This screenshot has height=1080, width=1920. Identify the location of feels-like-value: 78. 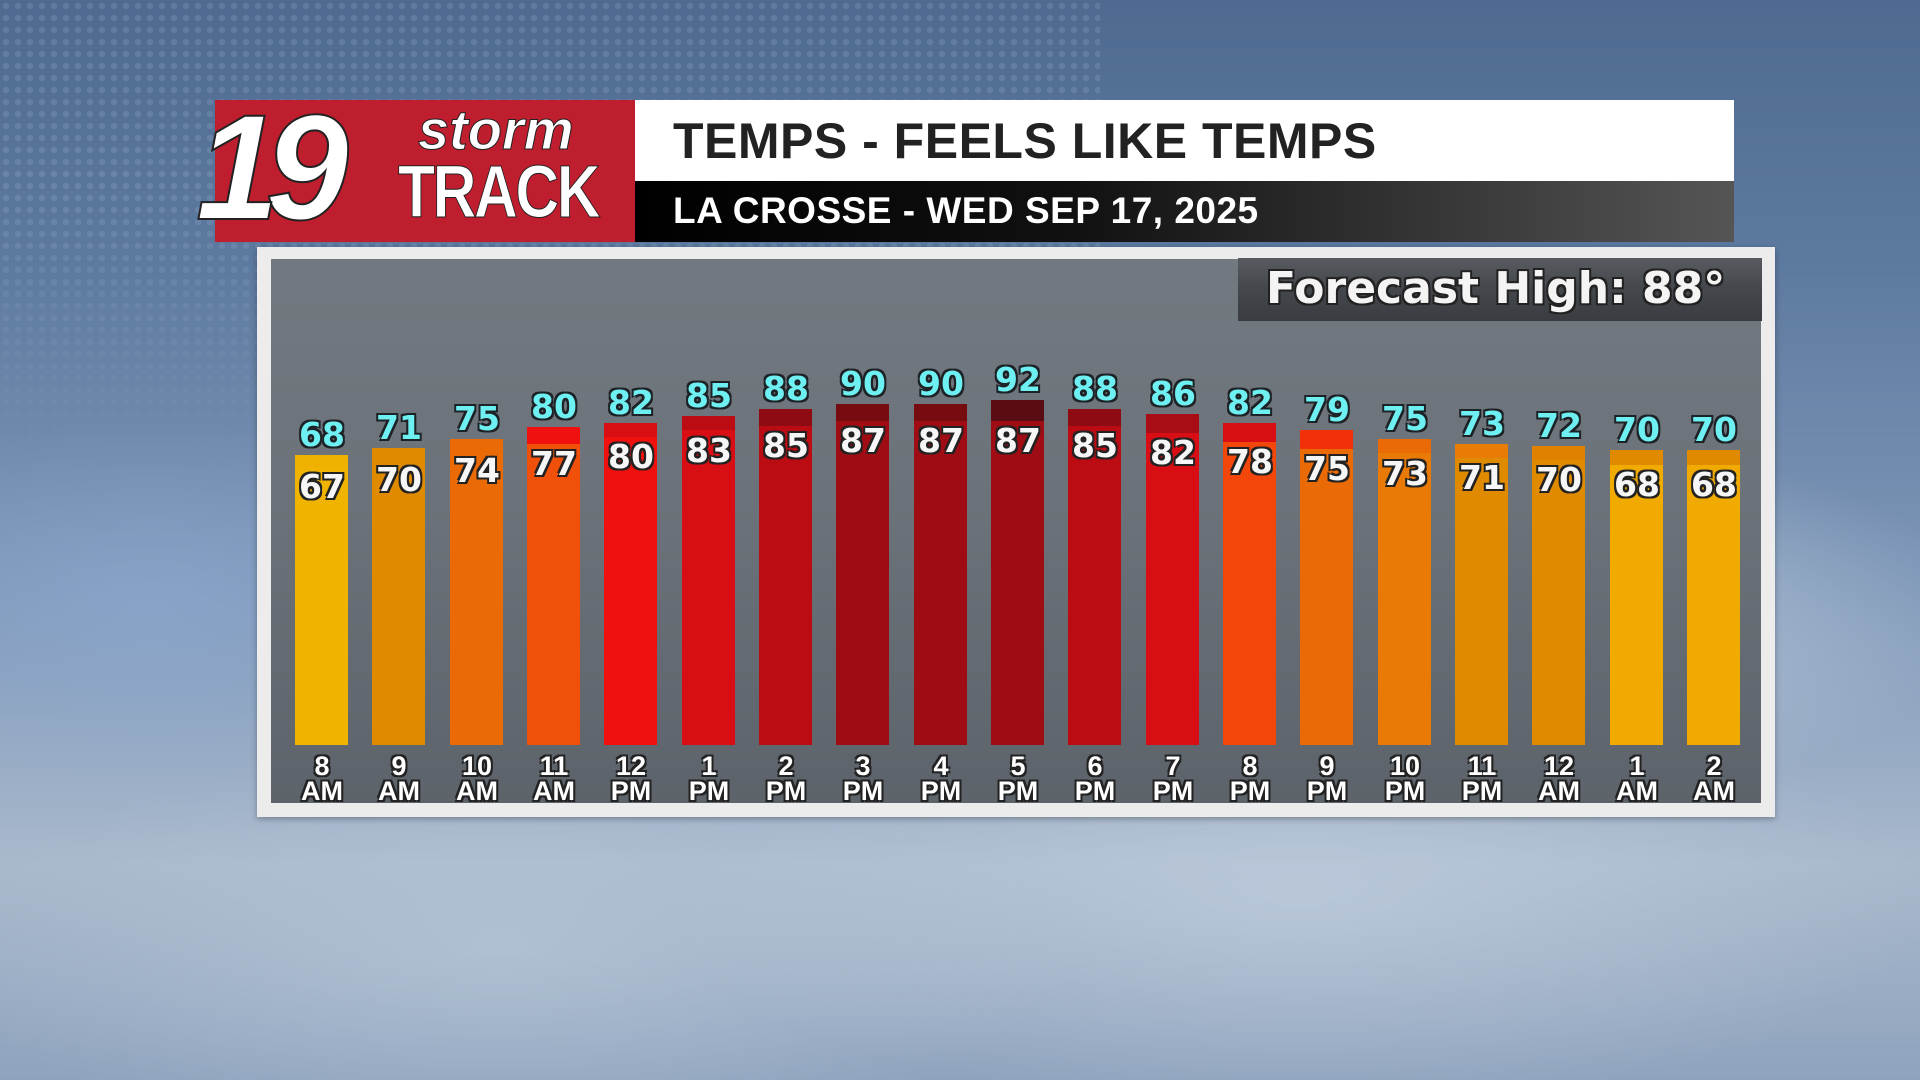
(1250, 461).